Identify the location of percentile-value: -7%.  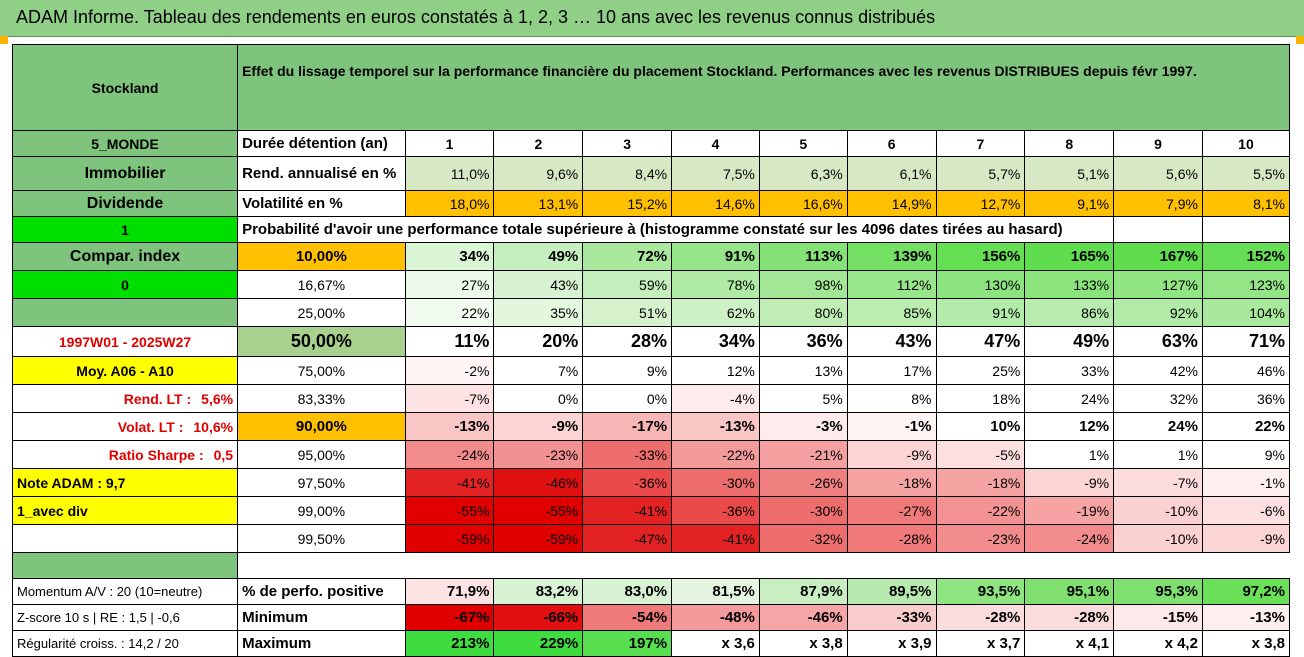
(1158, 482).